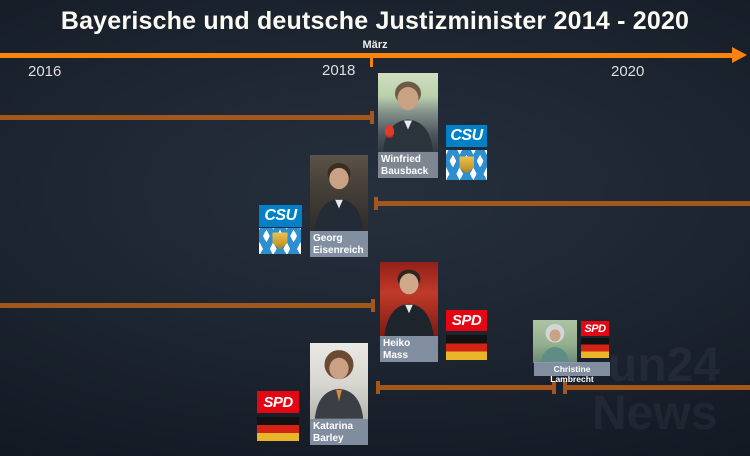 Image resolution: width=750 pixels, height=456 pixels. Describe the element at coordinates (187, 305) in the screenshot. I see `tenure-bar-mass` at that location.